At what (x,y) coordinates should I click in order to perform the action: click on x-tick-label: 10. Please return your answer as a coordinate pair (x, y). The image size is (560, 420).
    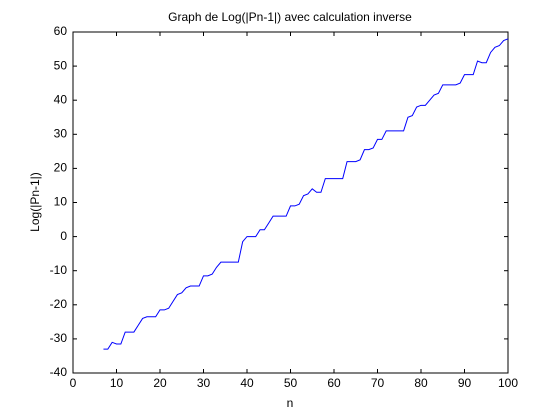
    Looking at the image, I should click on (117, 383).